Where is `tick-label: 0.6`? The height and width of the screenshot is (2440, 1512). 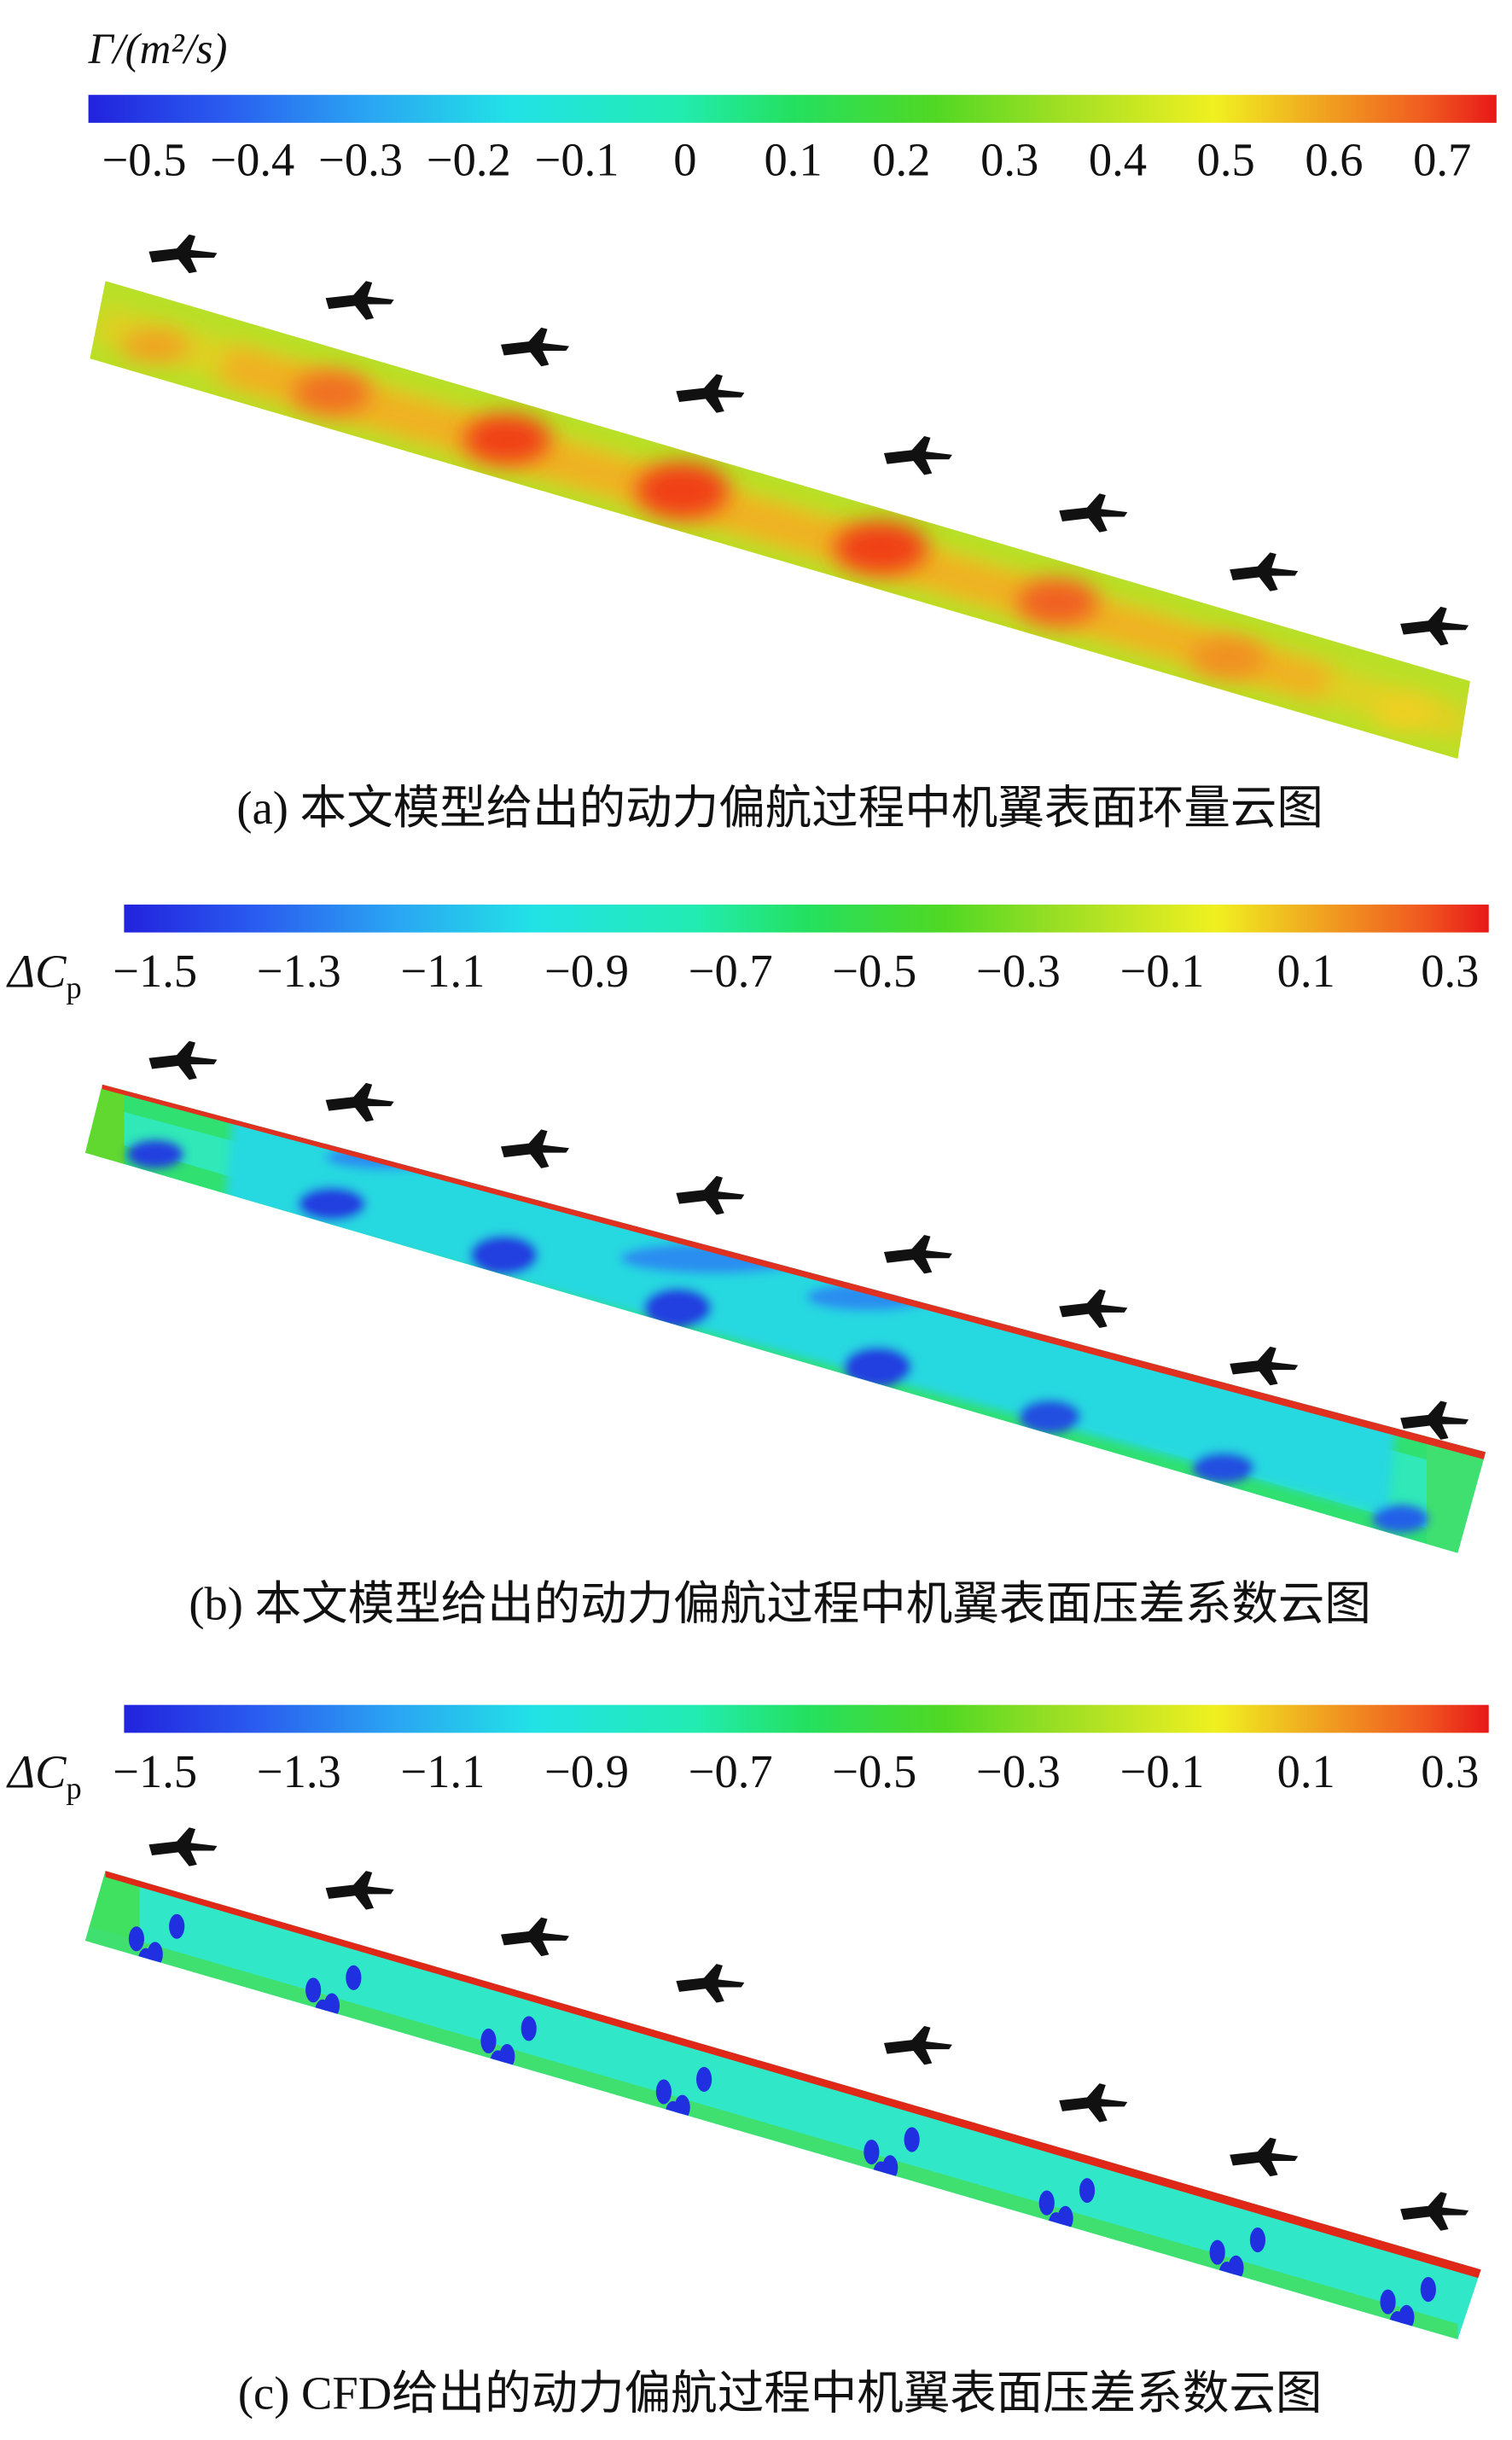 tick-label: 0.6 is located at coordinates (1334, 159).